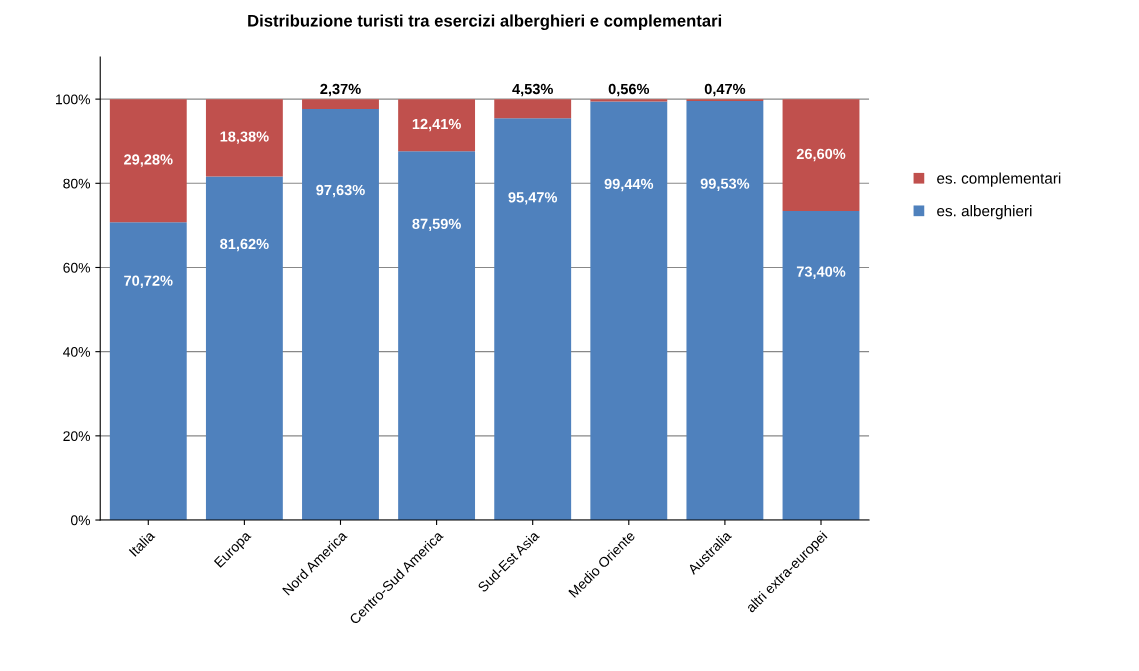 This screenshot has height=671, width=1139. What do you see at coordinates (77, 436) in the screenshot?
I see `y-tick-label: 20%` at bounding box center [77, 436].